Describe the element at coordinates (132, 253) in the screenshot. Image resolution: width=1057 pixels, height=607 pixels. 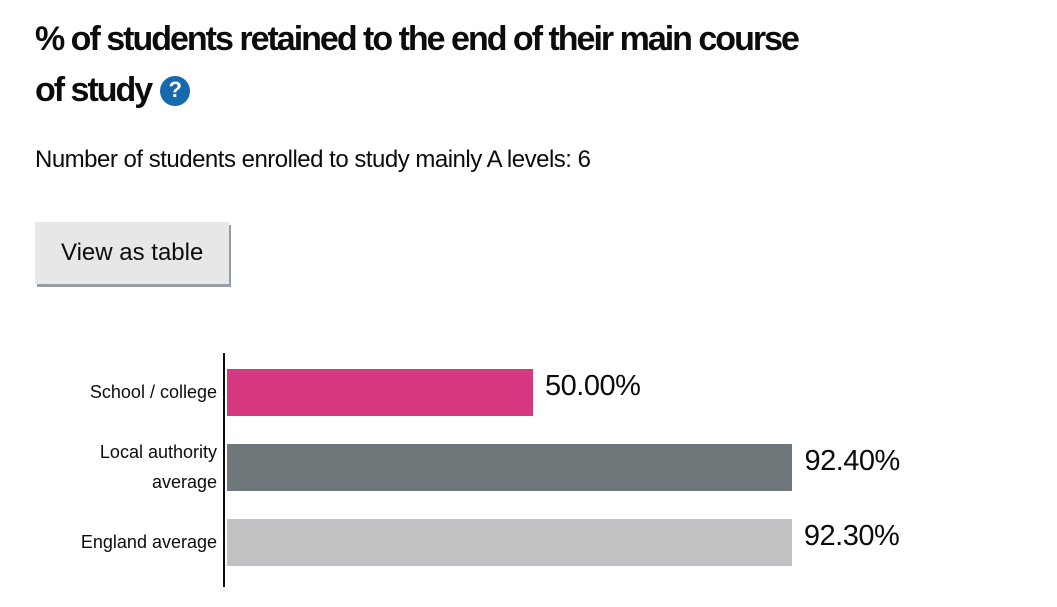
I see `view-as-table-button: View as table` at that location.